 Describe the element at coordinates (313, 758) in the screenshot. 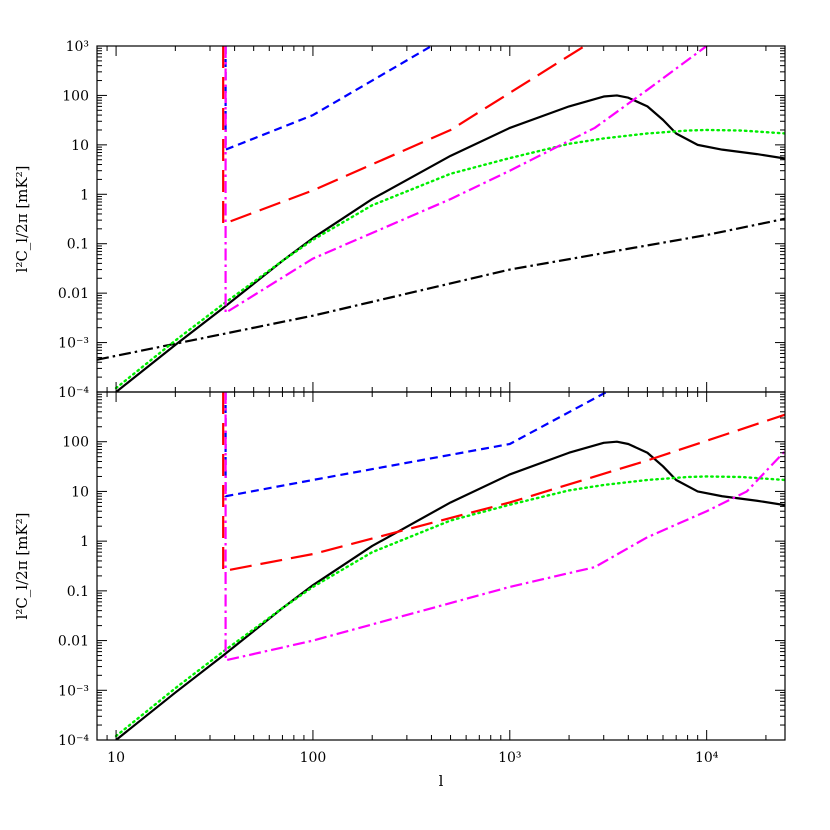

I see `x-tick-label: 100` at that location.